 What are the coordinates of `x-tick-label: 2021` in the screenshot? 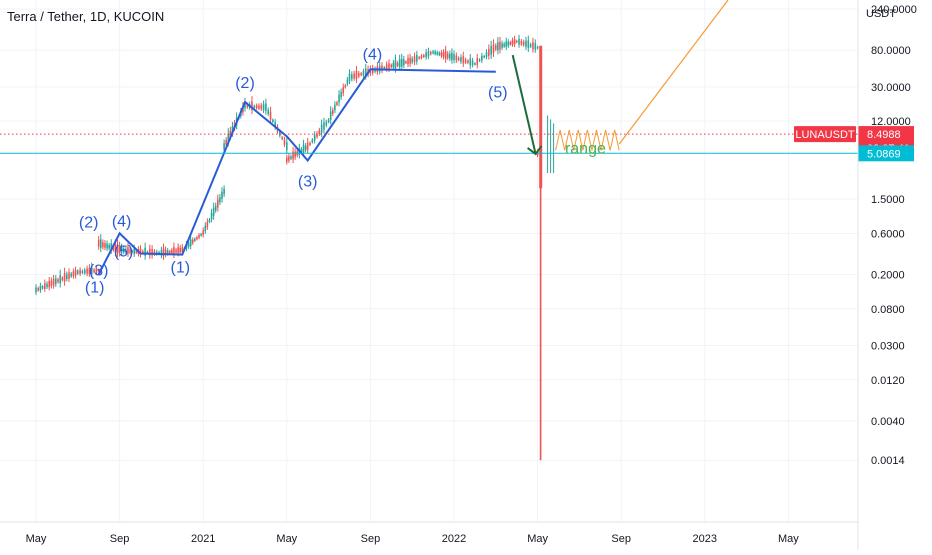 It's located at (203, 539).